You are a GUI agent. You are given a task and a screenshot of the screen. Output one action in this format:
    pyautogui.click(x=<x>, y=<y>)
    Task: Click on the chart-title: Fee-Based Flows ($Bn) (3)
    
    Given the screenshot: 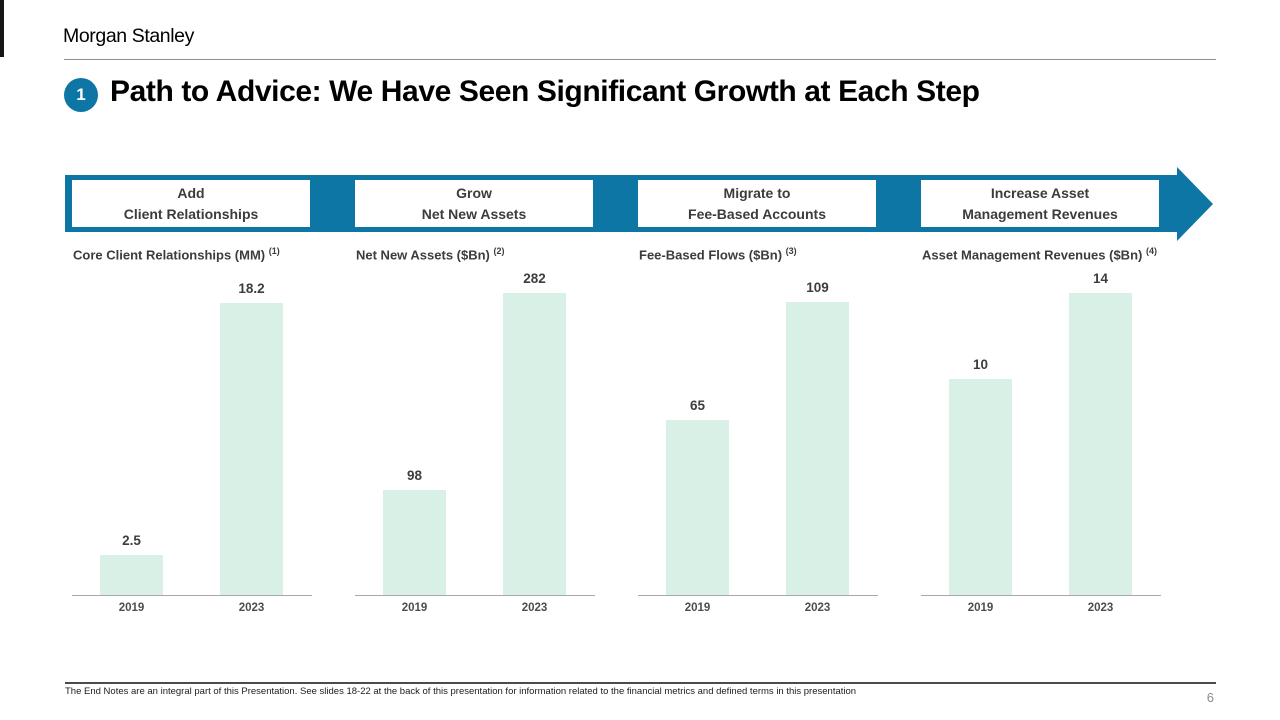 What is the action you would take?
    pyautogui.click(x=718, y=254)
    